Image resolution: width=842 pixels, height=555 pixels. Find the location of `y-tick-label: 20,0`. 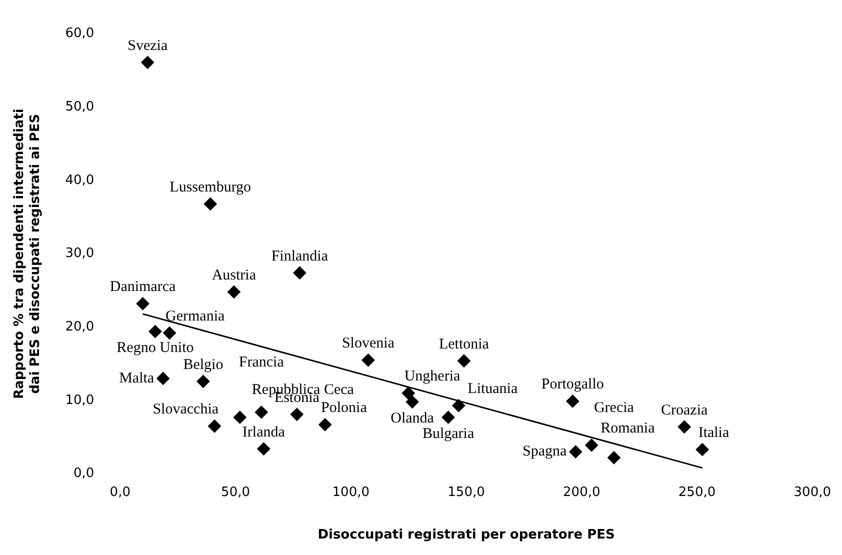

y-tick-label: 20,0 is located at coordinates (79, 327).